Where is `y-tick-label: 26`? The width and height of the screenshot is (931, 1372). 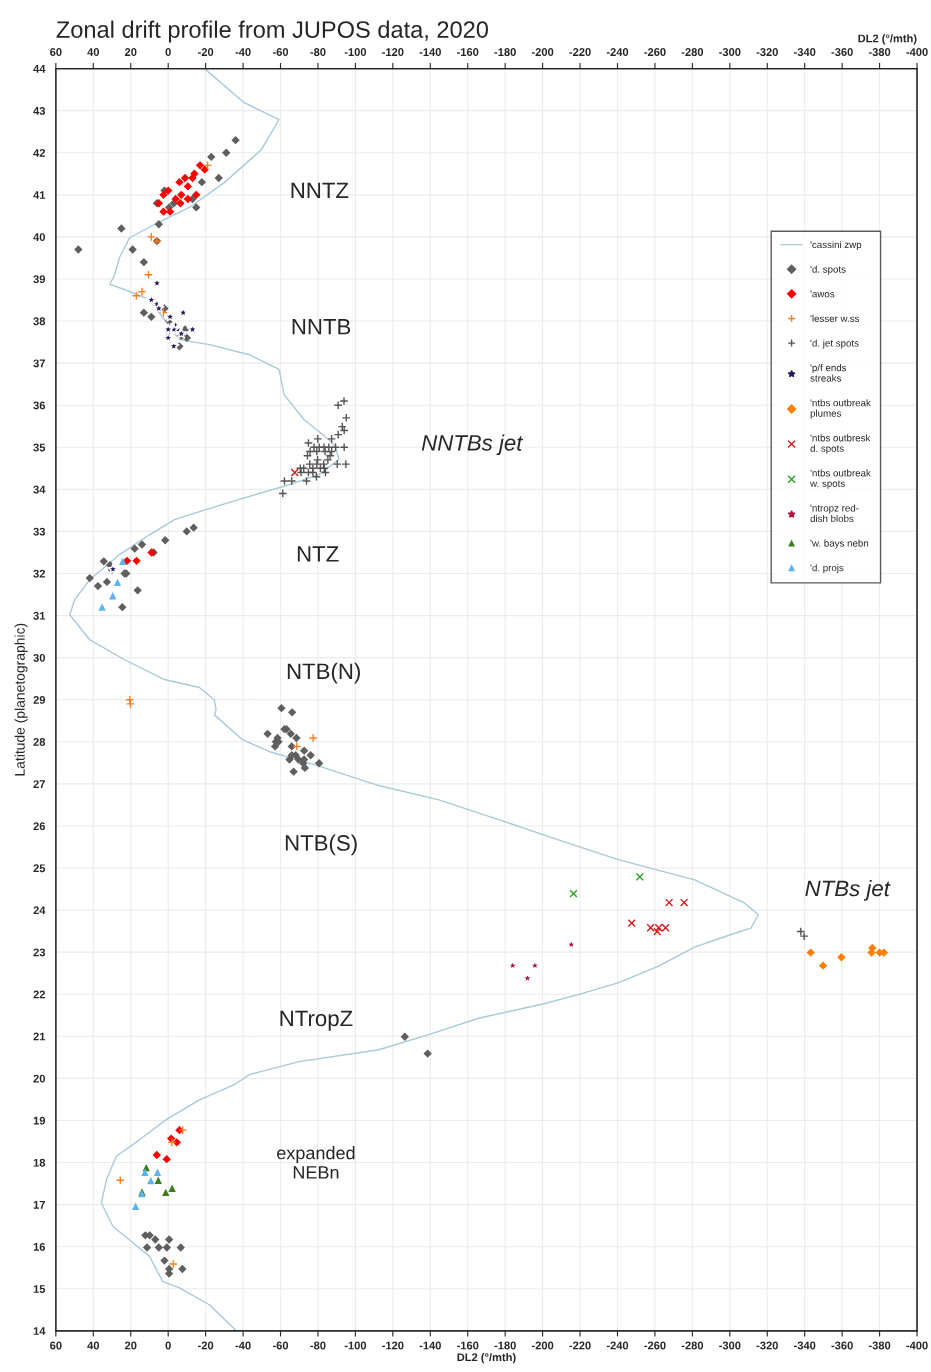 y-tick-label: 26 is located at coordinates (39, 826).